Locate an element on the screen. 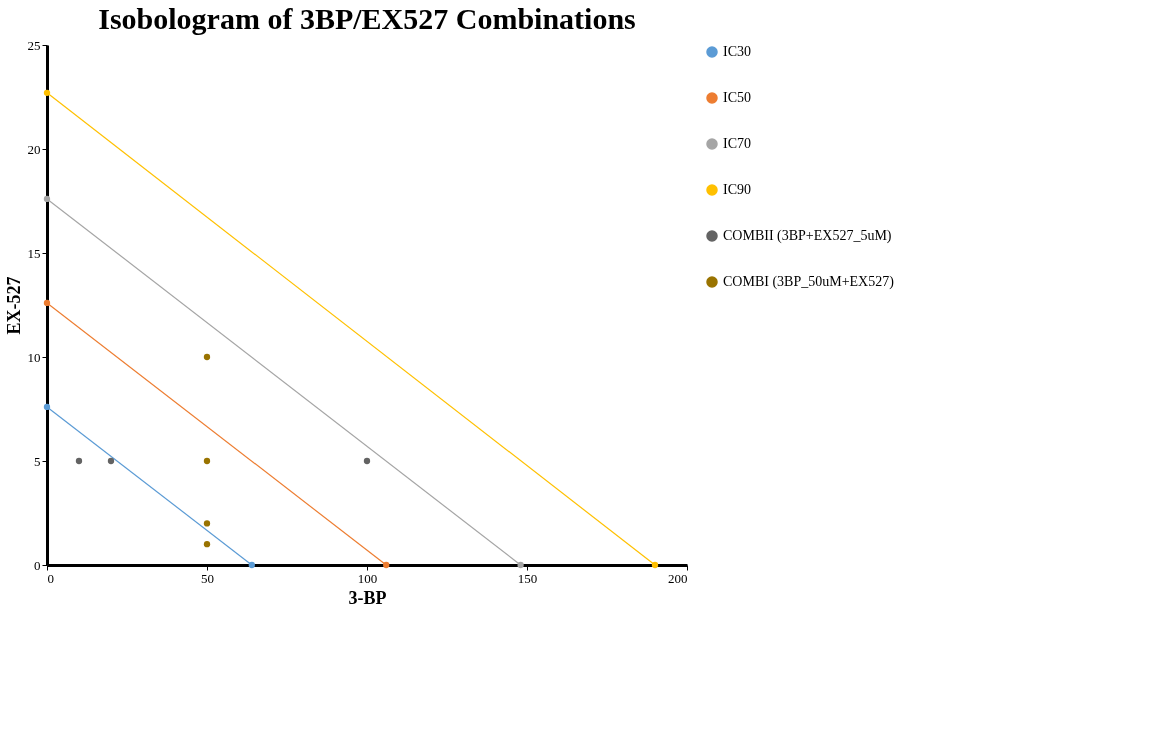 This screenshot has width=1176, height=743. y-tick-label: 15 is located at coordinates (34, 253).